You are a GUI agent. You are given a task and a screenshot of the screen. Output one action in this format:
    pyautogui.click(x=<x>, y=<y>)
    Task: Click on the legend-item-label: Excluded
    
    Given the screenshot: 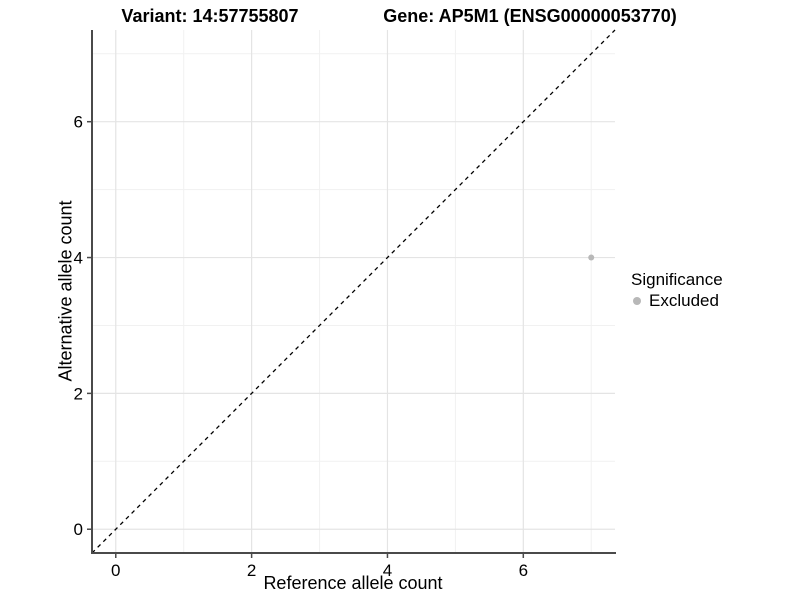 What is the action you would take?
    pyautogui.click(x=684, y=300)
    